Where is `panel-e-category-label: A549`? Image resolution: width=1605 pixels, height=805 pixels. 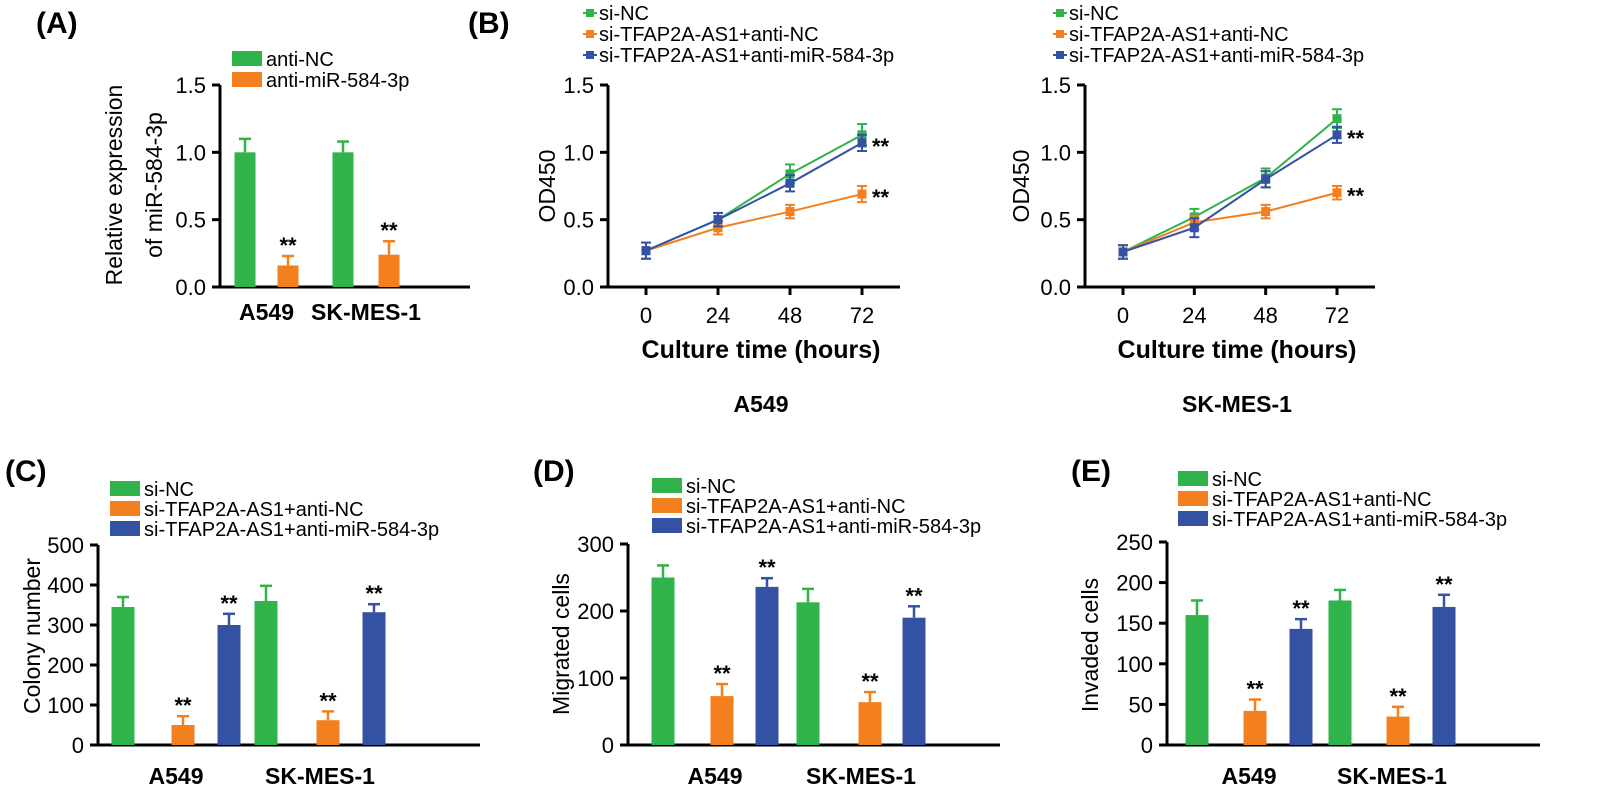 panel-e-category-label: A549 is located at coordinates (1249, 776).